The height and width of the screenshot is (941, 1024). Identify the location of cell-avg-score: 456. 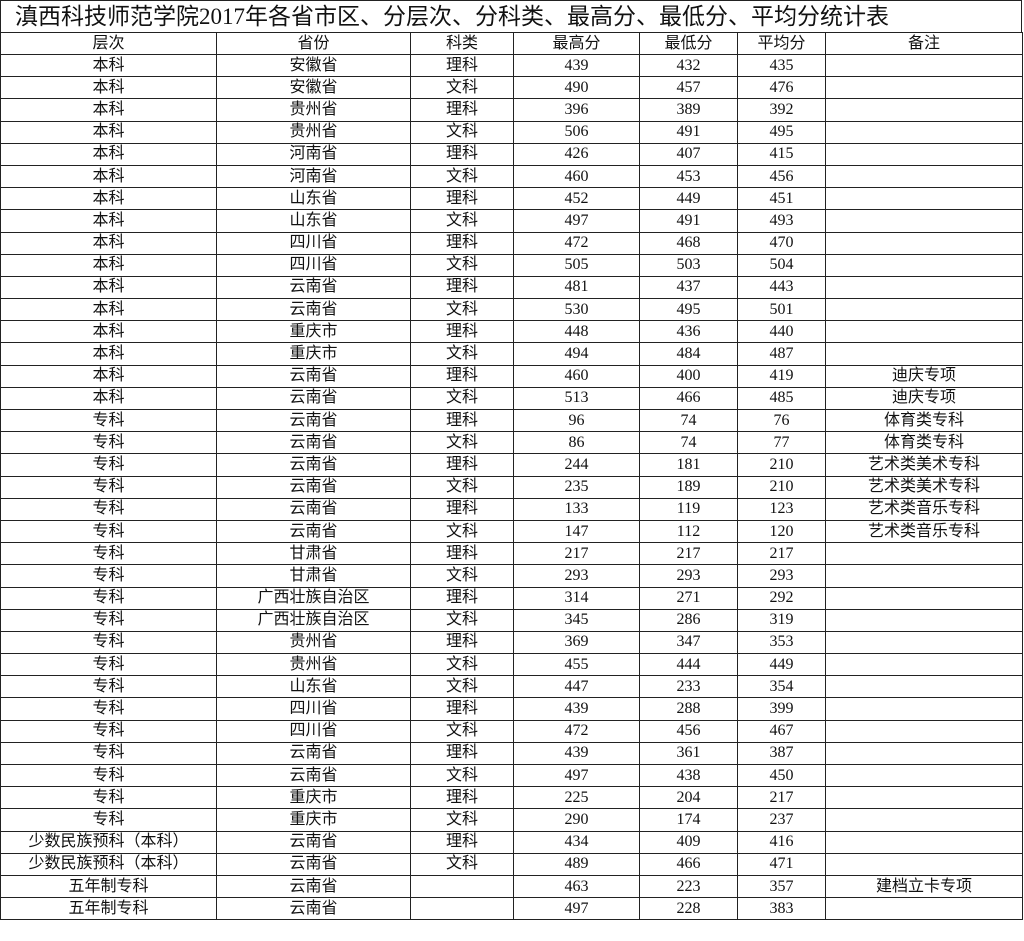
(781, 176).